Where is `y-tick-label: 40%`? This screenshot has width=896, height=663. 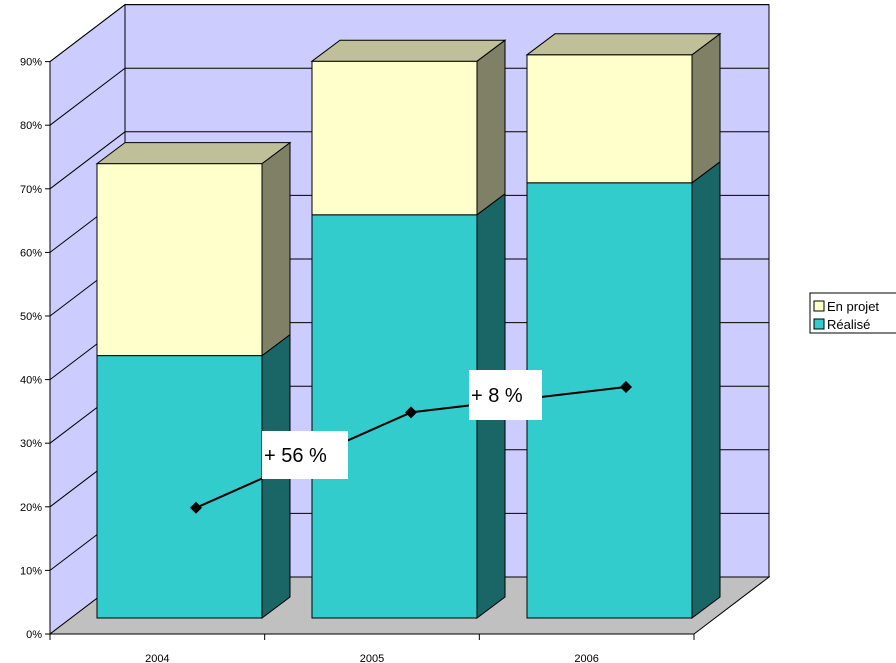
y-tick-label: 40% is located at coordinates (31, 381).